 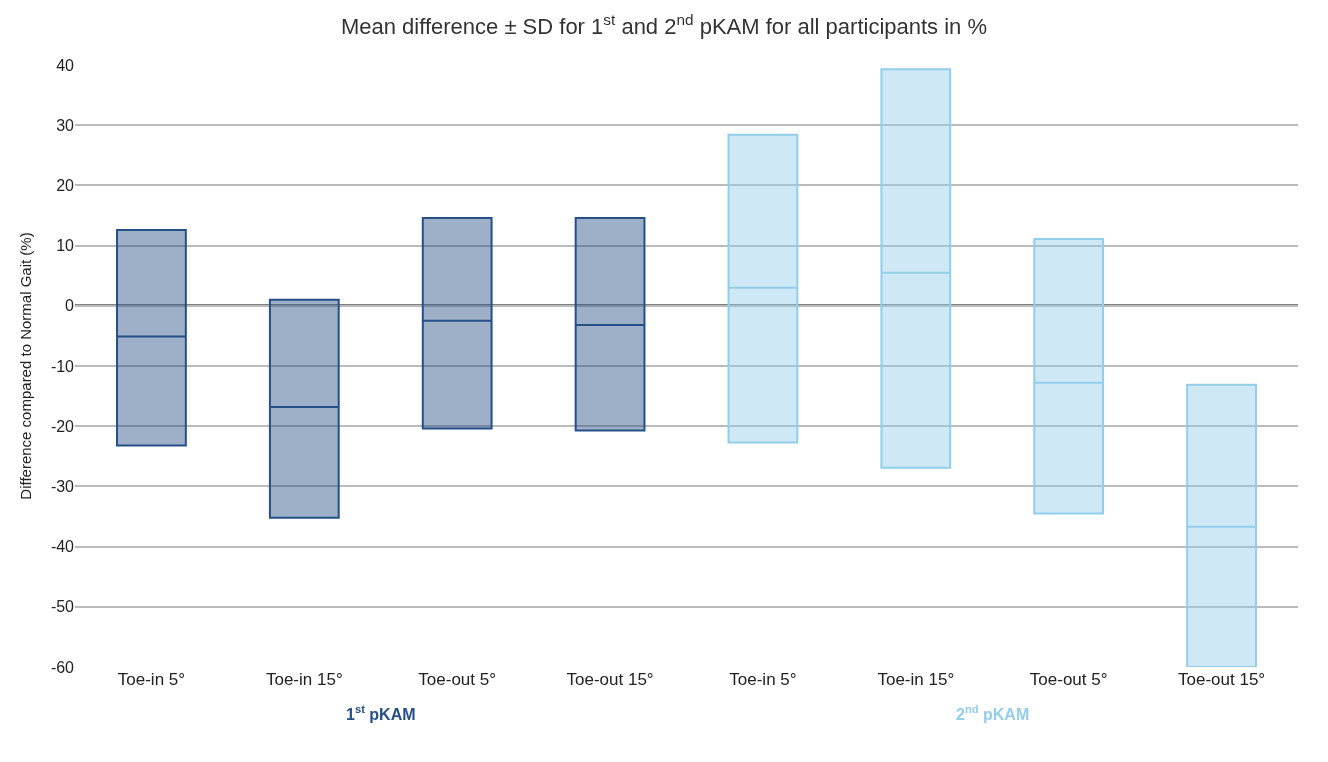 I want to click on y-tick-label: -60, so click(x=62, y=667).